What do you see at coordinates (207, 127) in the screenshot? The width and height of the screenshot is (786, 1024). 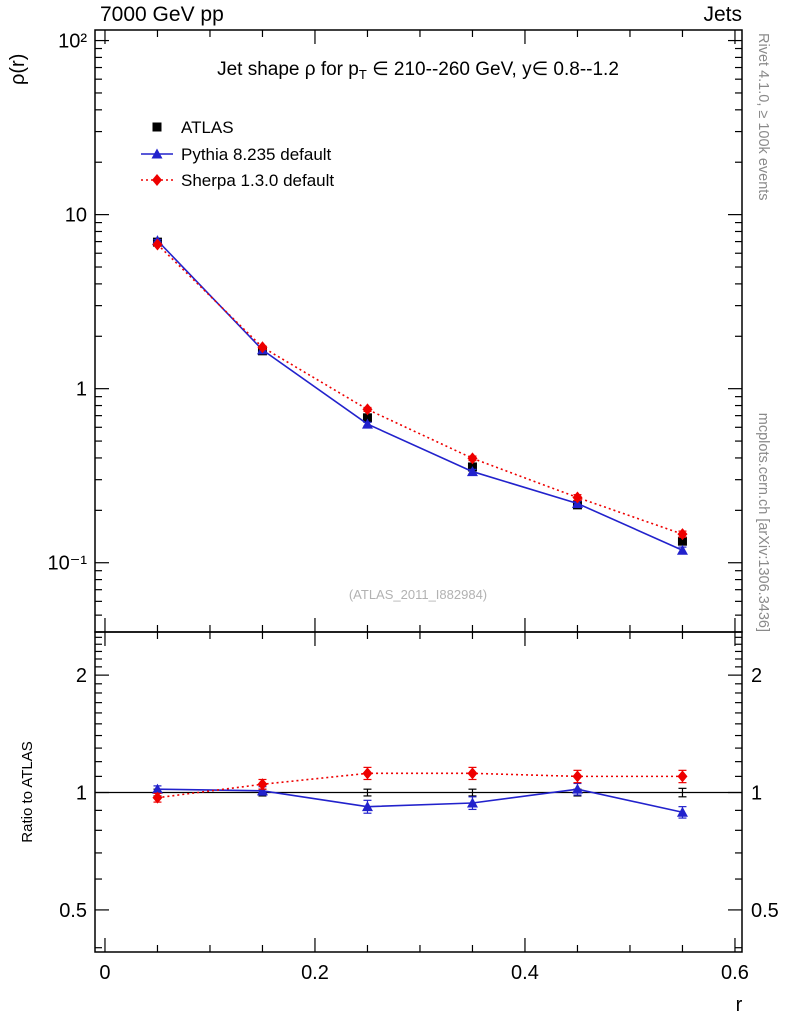 I see `legend-label-atlas: ATLAS` at bounding box center [207, 127].